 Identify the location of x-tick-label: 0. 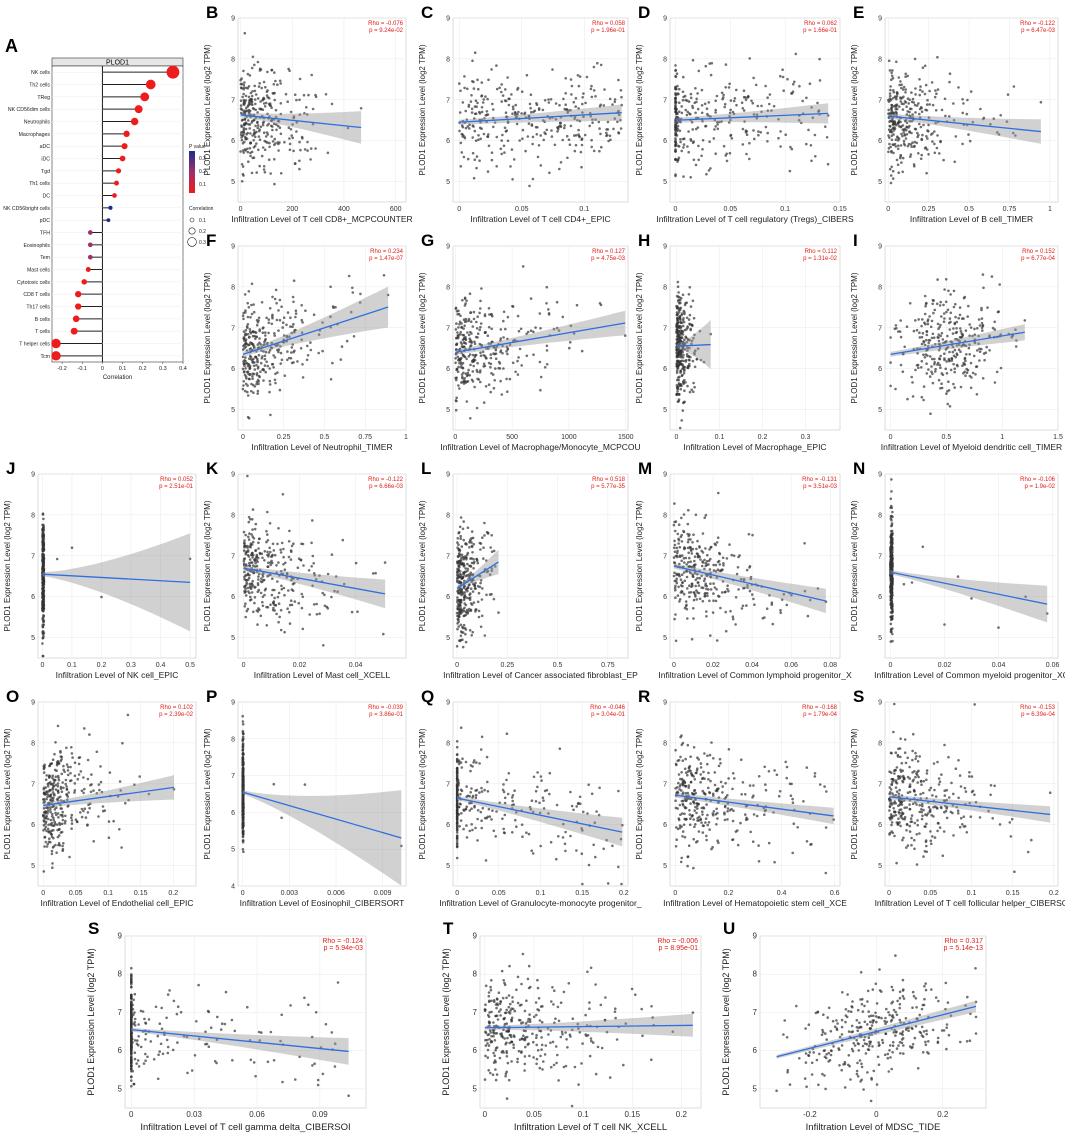
(677, 437).